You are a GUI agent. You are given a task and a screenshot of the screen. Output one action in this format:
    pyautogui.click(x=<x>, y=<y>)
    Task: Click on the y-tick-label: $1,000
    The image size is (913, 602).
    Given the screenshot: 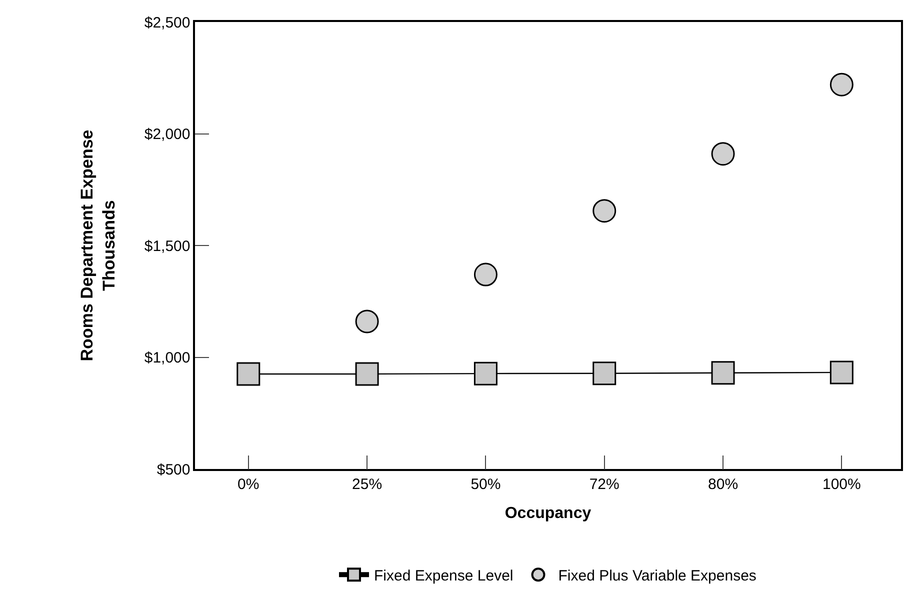 What is the action you would take?
    pyautogui.click(x=167, y=358)
    